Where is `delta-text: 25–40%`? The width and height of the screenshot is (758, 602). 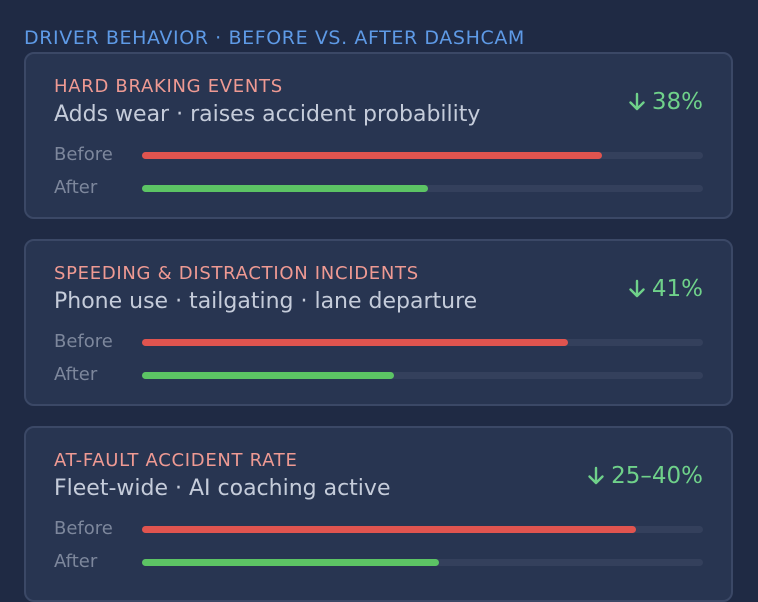
delta-text: 25–40% is located at coordinates (657, 476).